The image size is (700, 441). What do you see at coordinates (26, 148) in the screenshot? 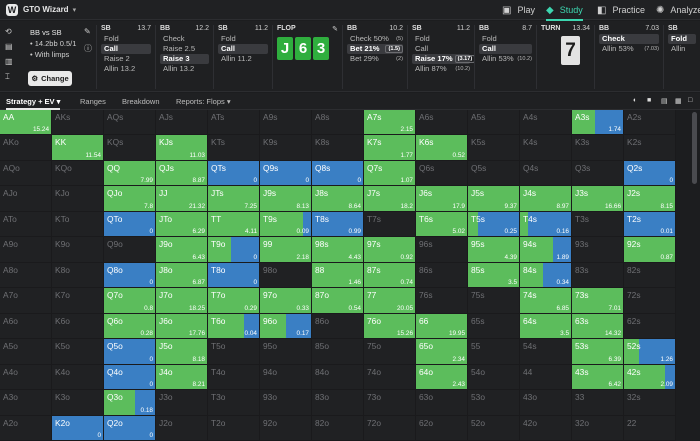
I see `hand-cell-ako: AKo` at bounding box center [26, 148].